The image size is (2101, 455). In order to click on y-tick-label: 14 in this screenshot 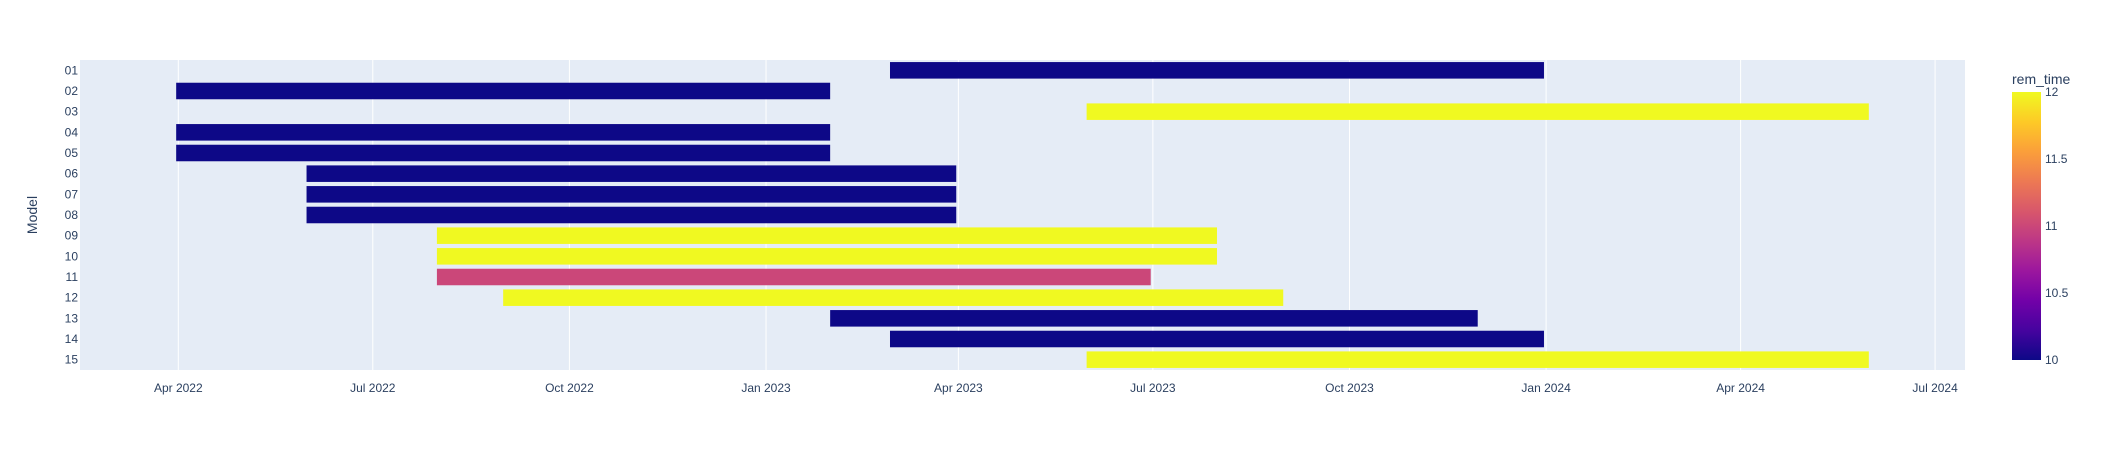, I will do `click(72, 339)`.